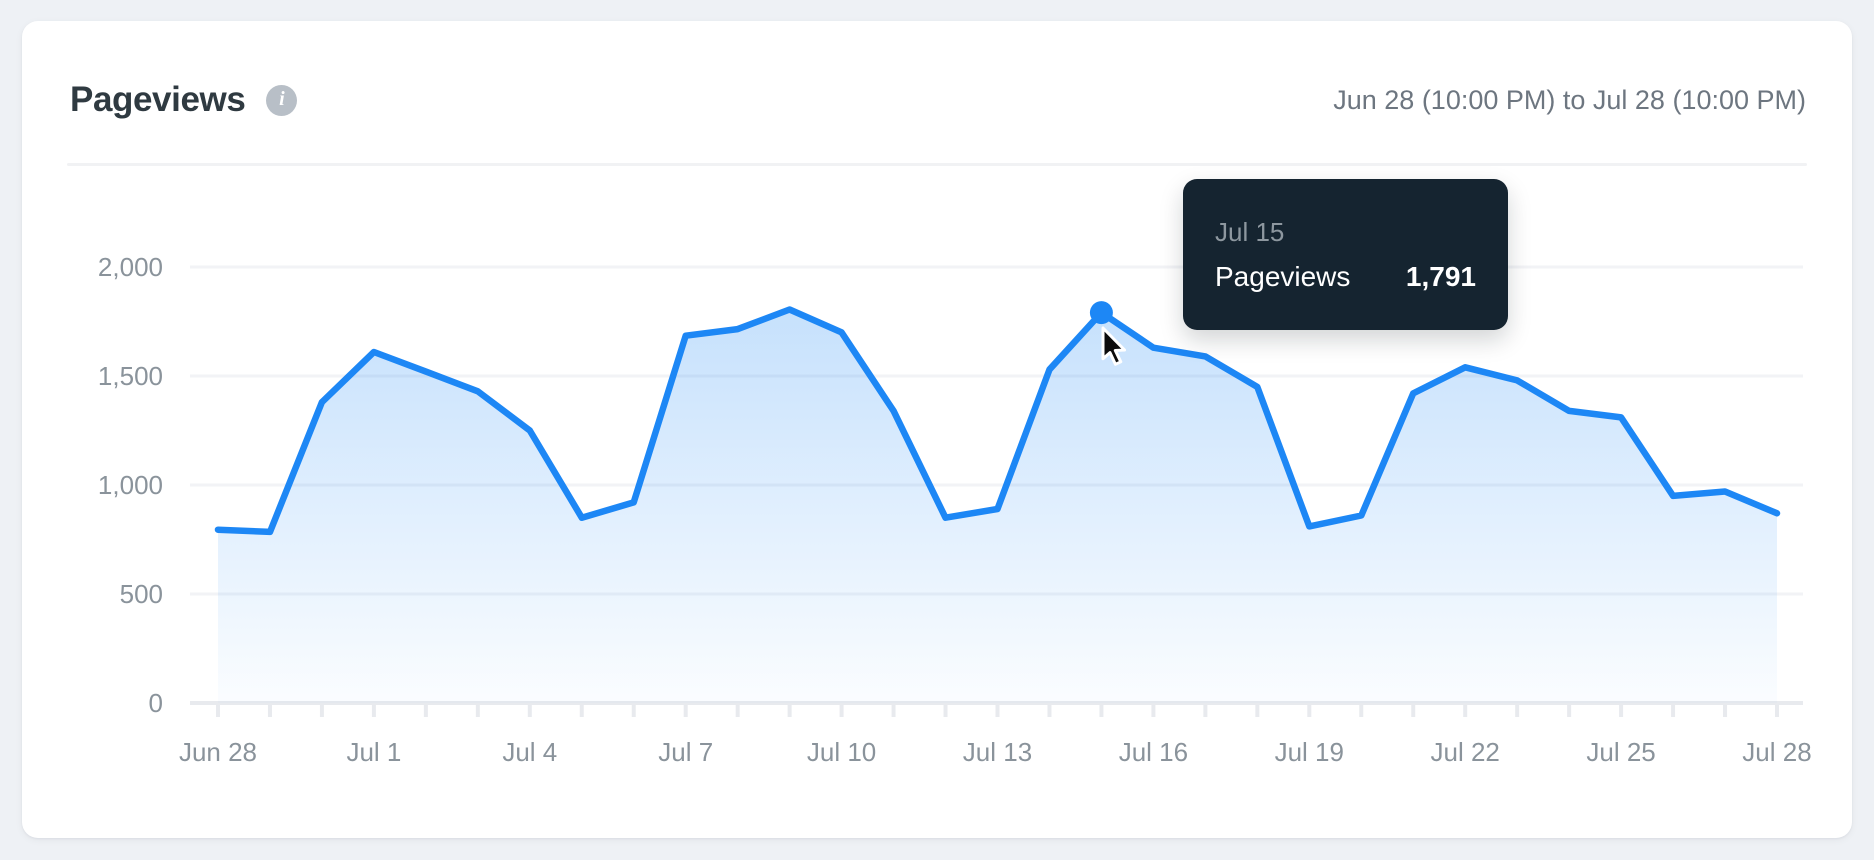  Describe the element at coordinates (1153, 752) in the screenshot. I see `svg-text: Jul 16` at that location.